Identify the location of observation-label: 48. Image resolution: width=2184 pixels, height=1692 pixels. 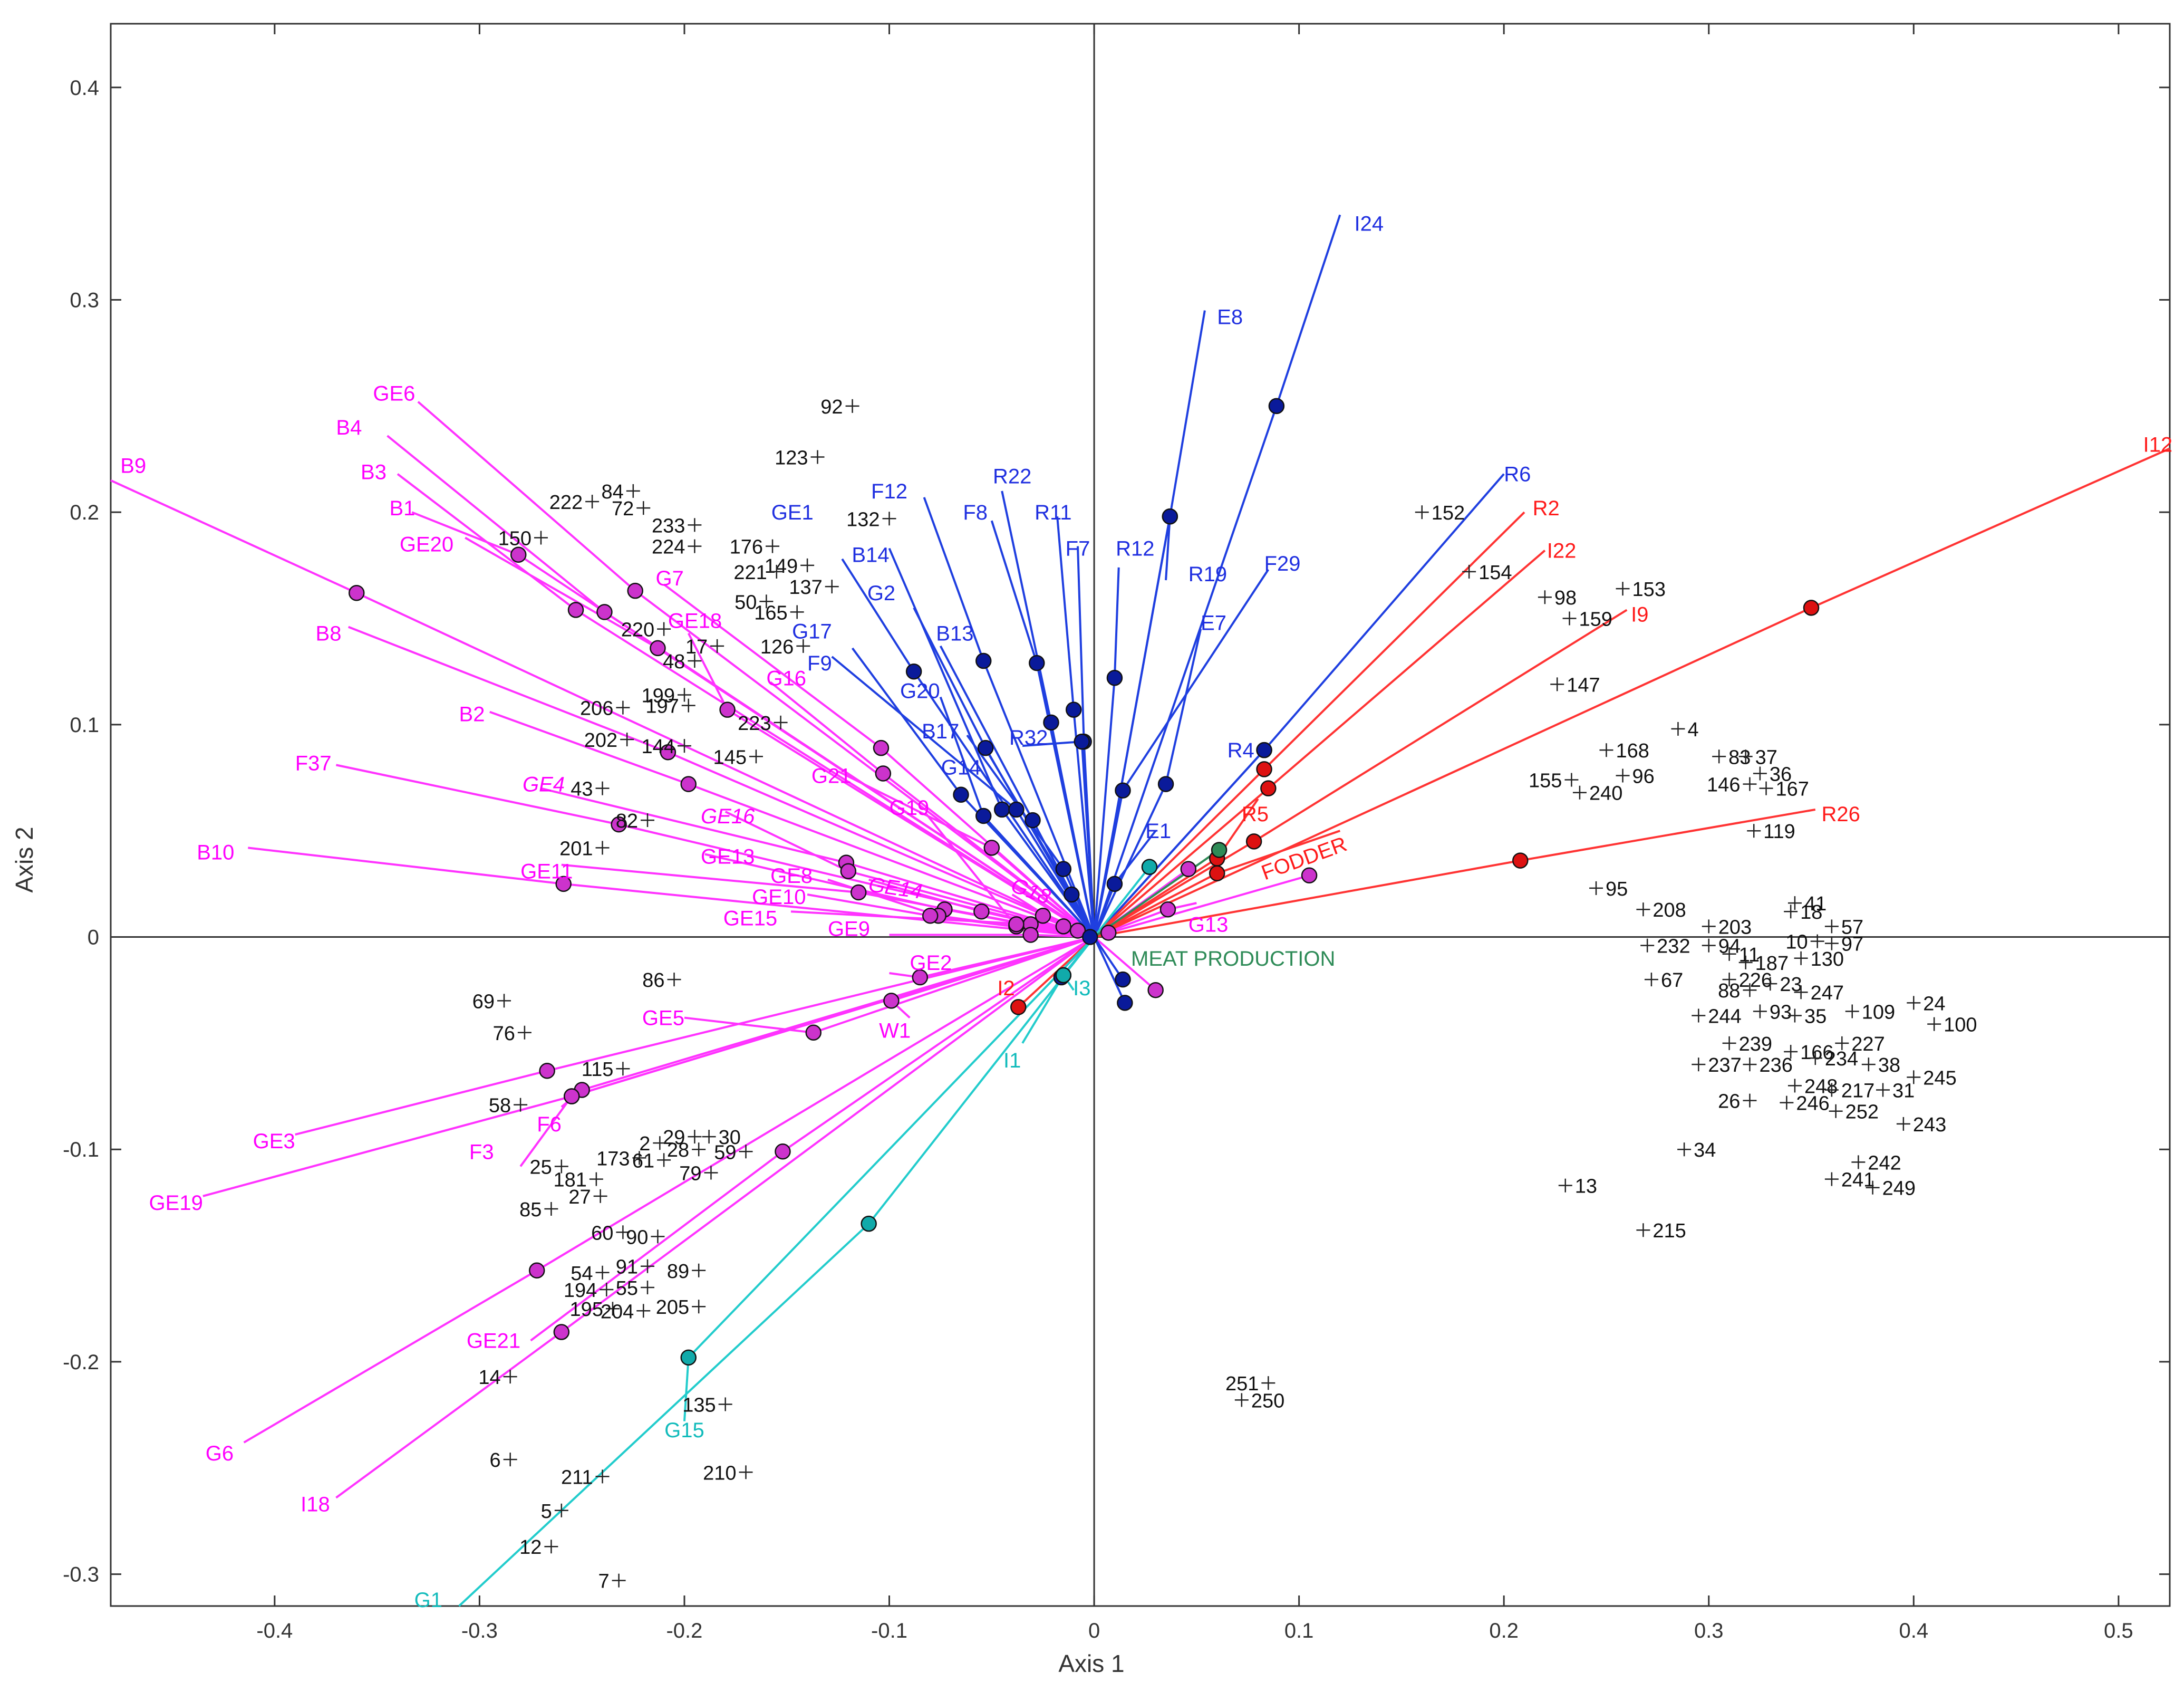
(674, 662).